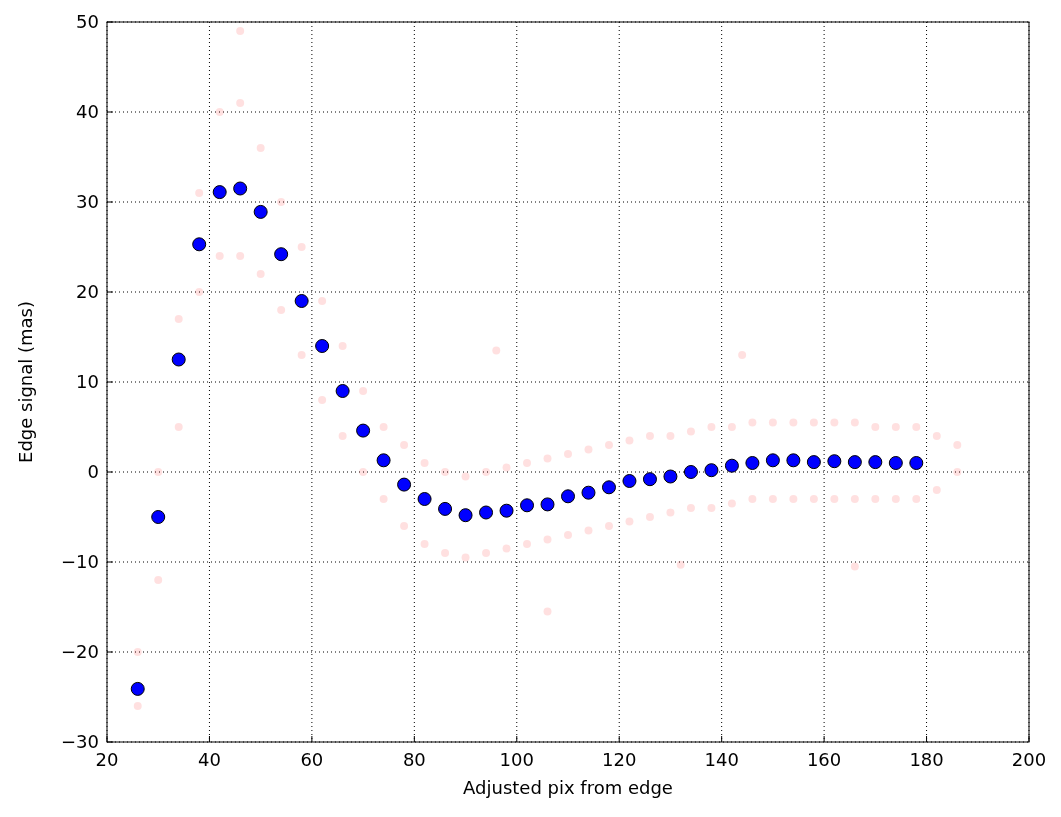  Describe the element at coordinates (312, 759) in the screenshot. I see `x-tick-label: 60` at that location.